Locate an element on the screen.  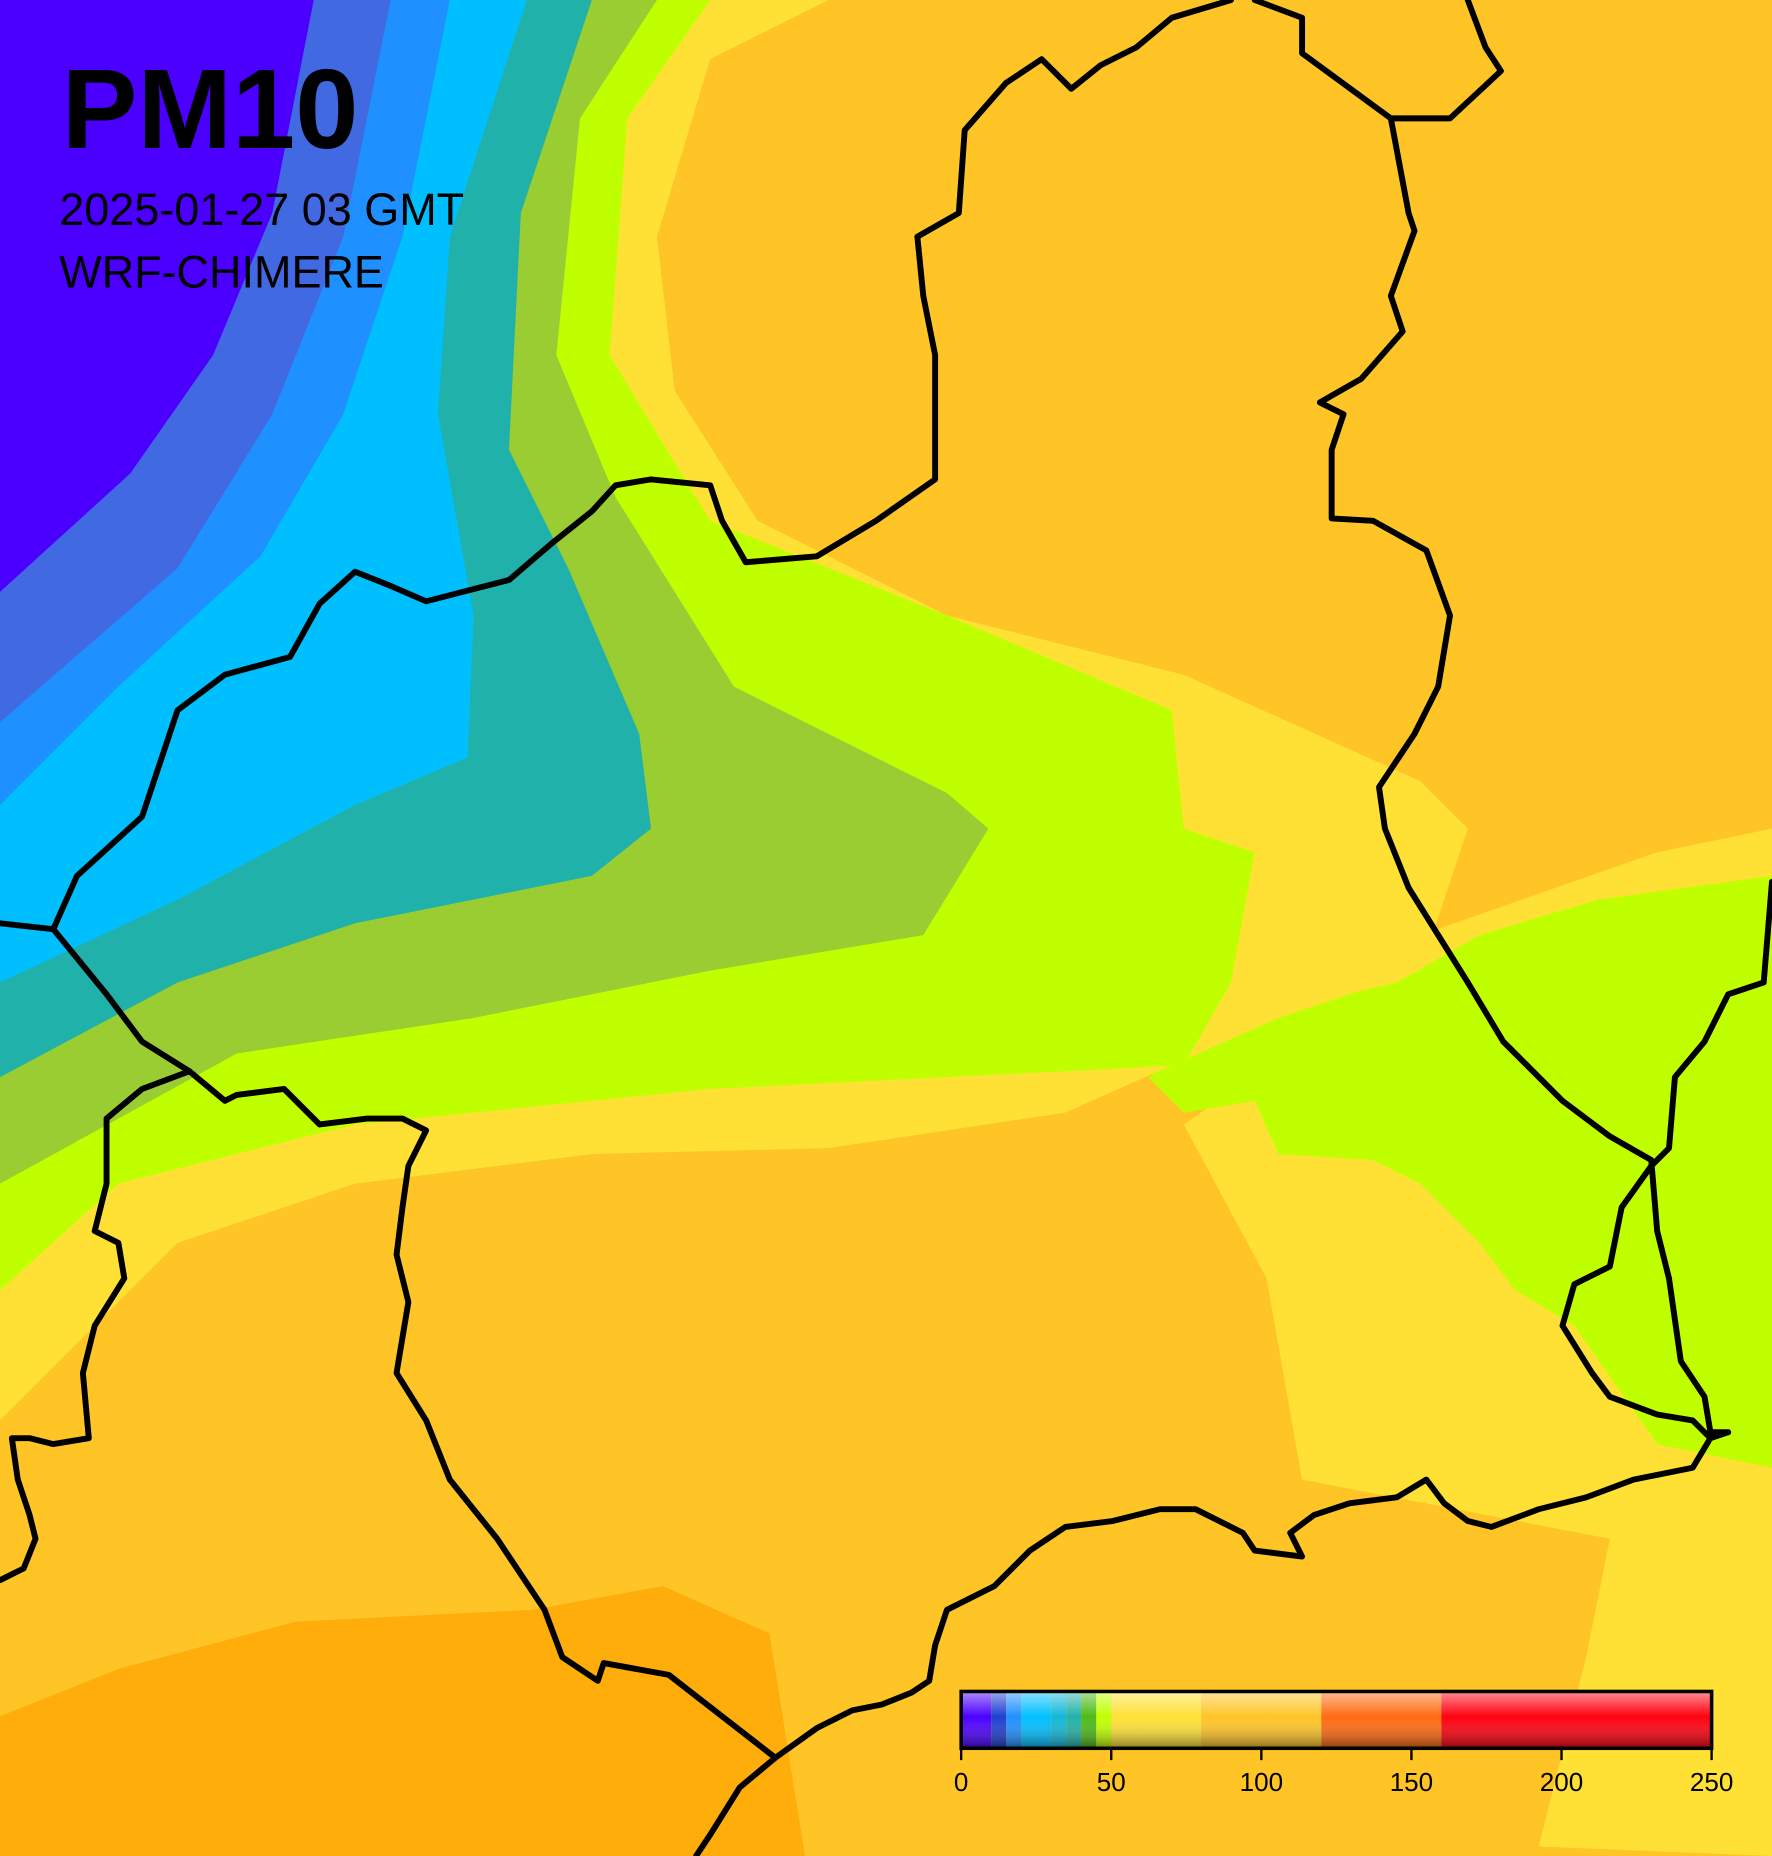
colorbar-tick-label: 150 is located at coordinates (1411, 1782).